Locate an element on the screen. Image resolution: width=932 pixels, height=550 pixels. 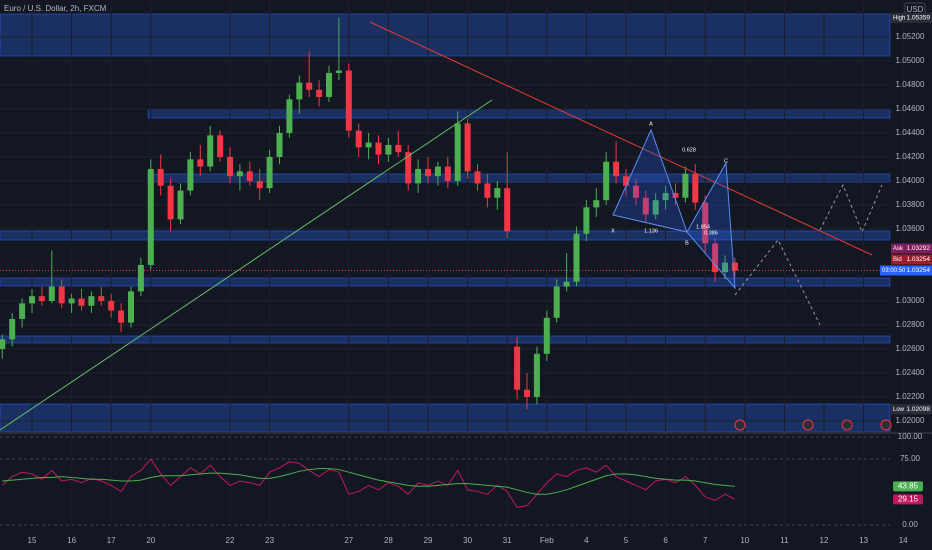
x-tick-label: 17 is located at coordinates (111, 540).